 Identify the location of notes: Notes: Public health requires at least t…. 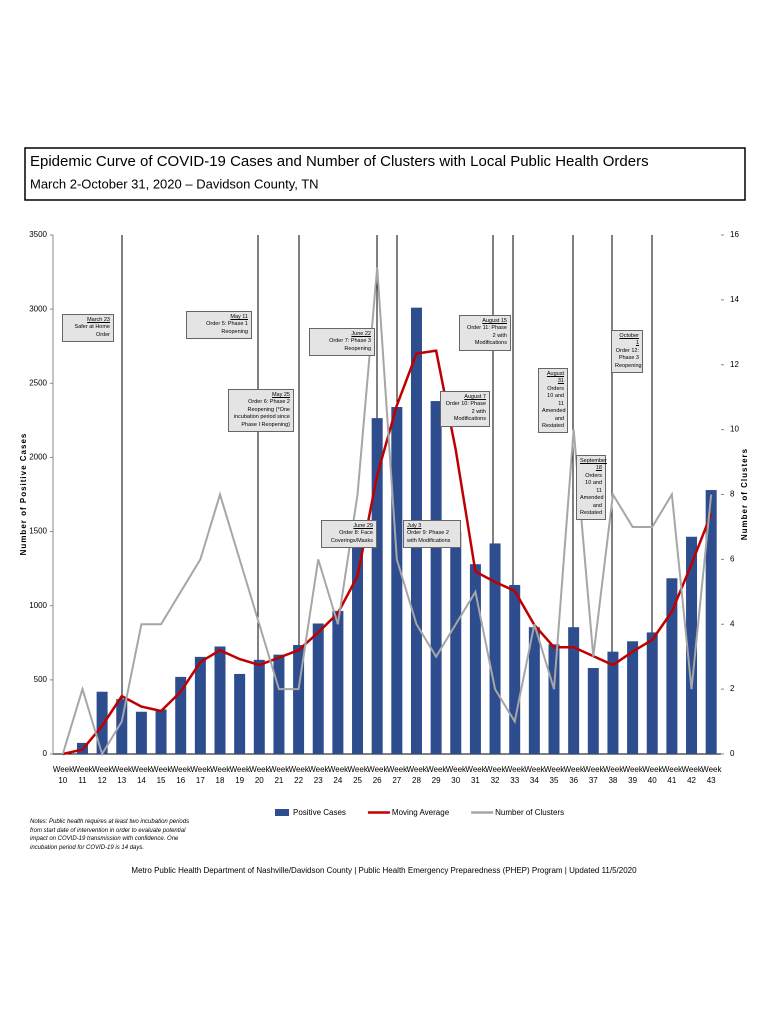
(110, 835).